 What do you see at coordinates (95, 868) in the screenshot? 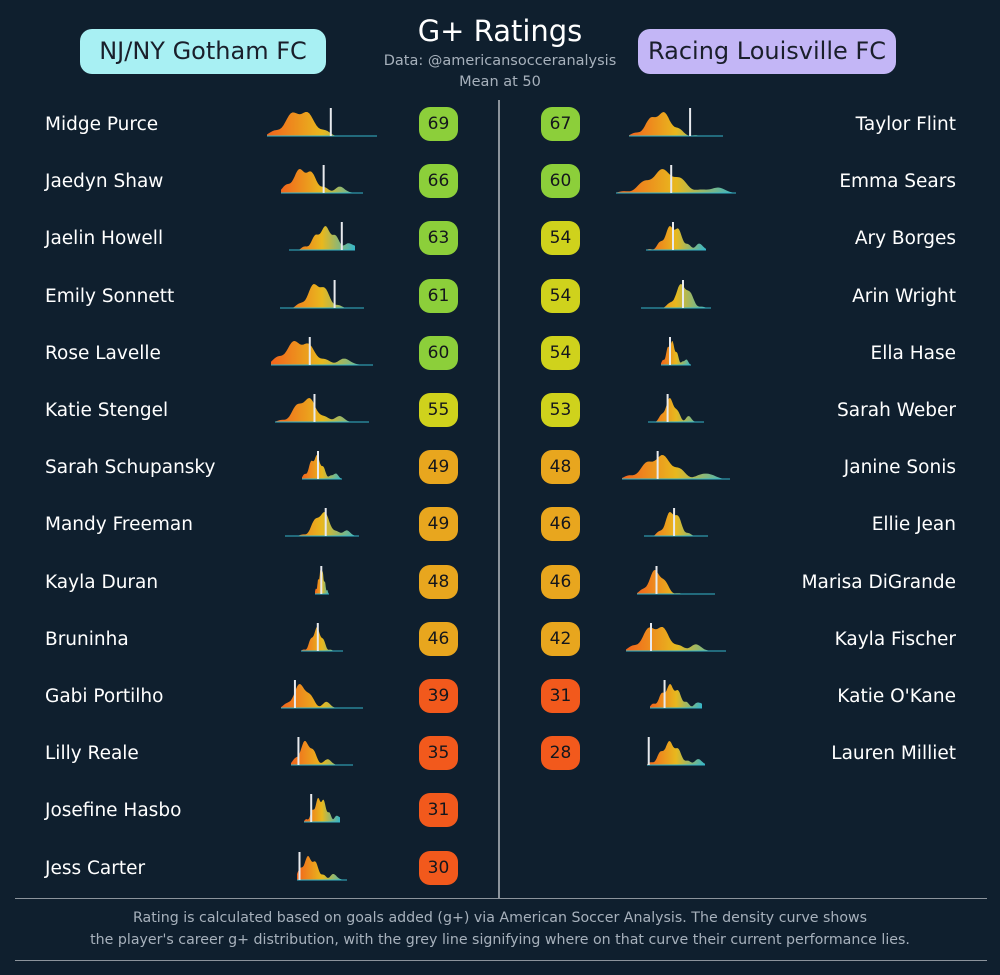
I see `player-name: Jess Carter` at bounding box center [95, 868].